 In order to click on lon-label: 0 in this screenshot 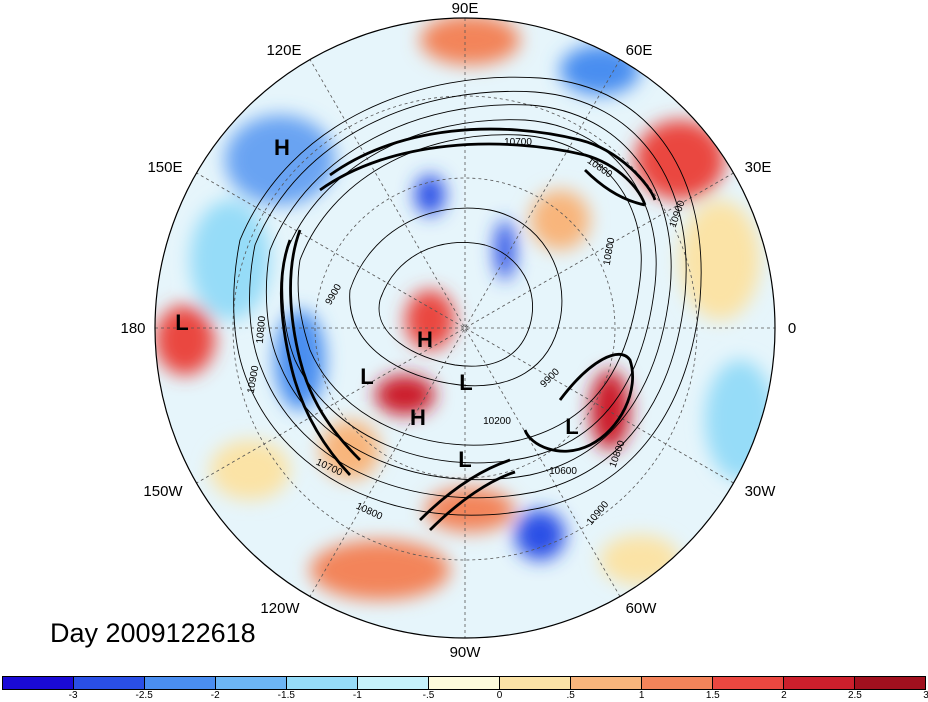, I will do `click(792, 328)`.